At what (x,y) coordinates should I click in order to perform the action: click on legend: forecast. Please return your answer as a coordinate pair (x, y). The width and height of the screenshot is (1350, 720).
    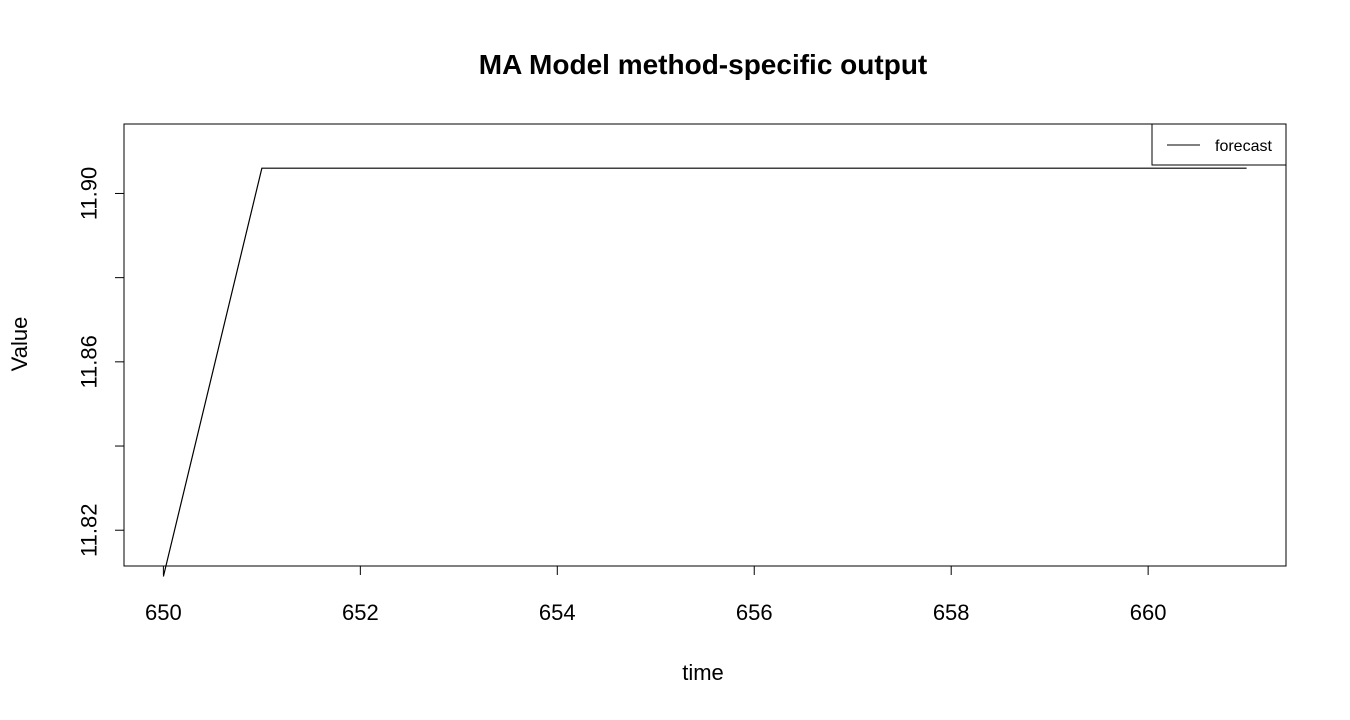
    Looking at the image, I should click on (1219, 144).